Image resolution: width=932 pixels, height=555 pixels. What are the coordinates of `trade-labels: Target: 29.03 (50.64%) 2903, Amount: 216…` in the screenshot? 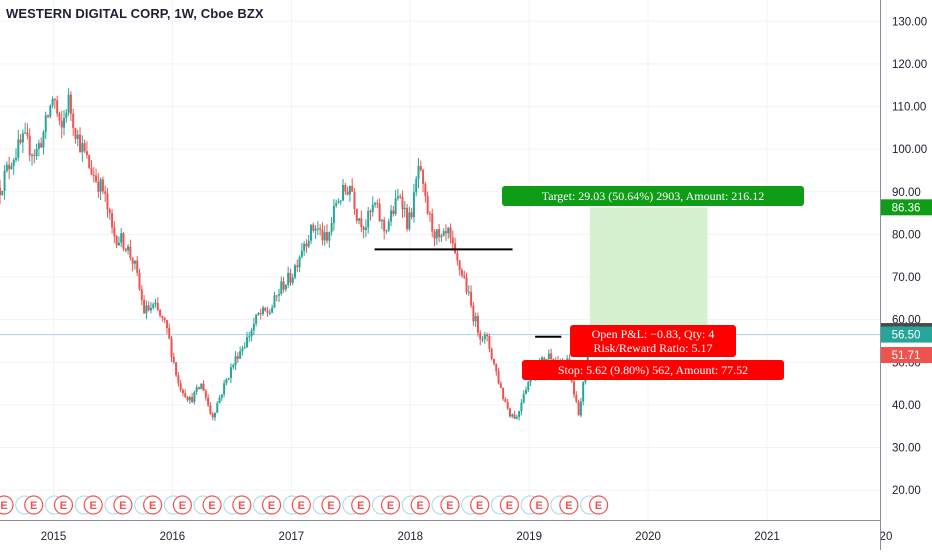 It's located at (653, 283).